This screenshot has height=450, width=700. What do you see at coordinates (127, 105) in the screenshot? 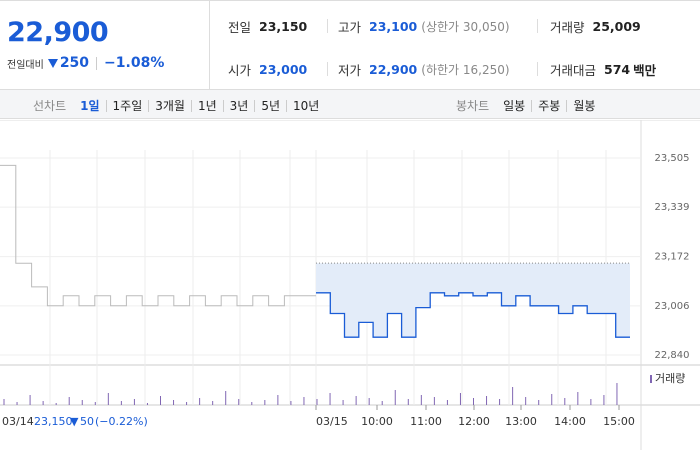
I see `tab-1w: 1주일` at bounding box center [127, 105].